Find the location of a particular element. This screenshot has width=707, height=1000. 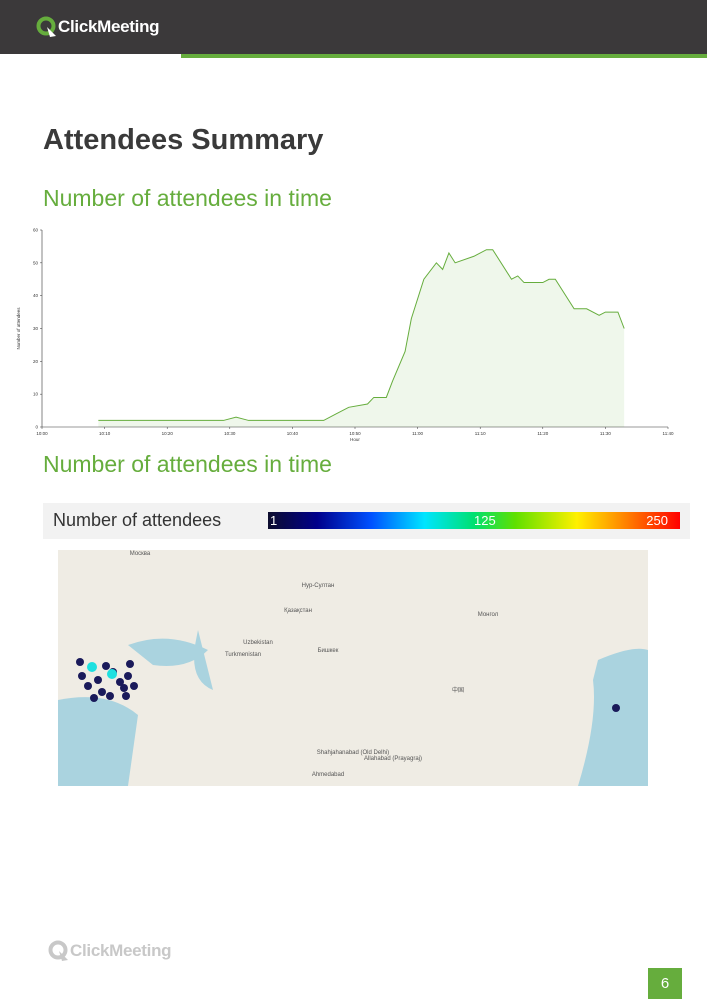

y-tick-label: 60 is located at coordinates (36, 230).